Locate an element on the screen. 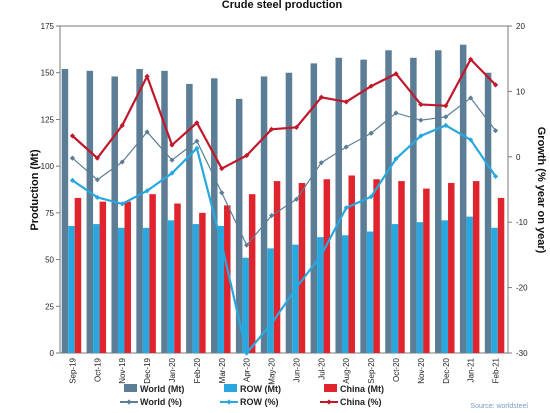 Image resolution: width=550 pixels, height=413 pixels. y-tick-label: 125 is located at coordinates (48, 119).